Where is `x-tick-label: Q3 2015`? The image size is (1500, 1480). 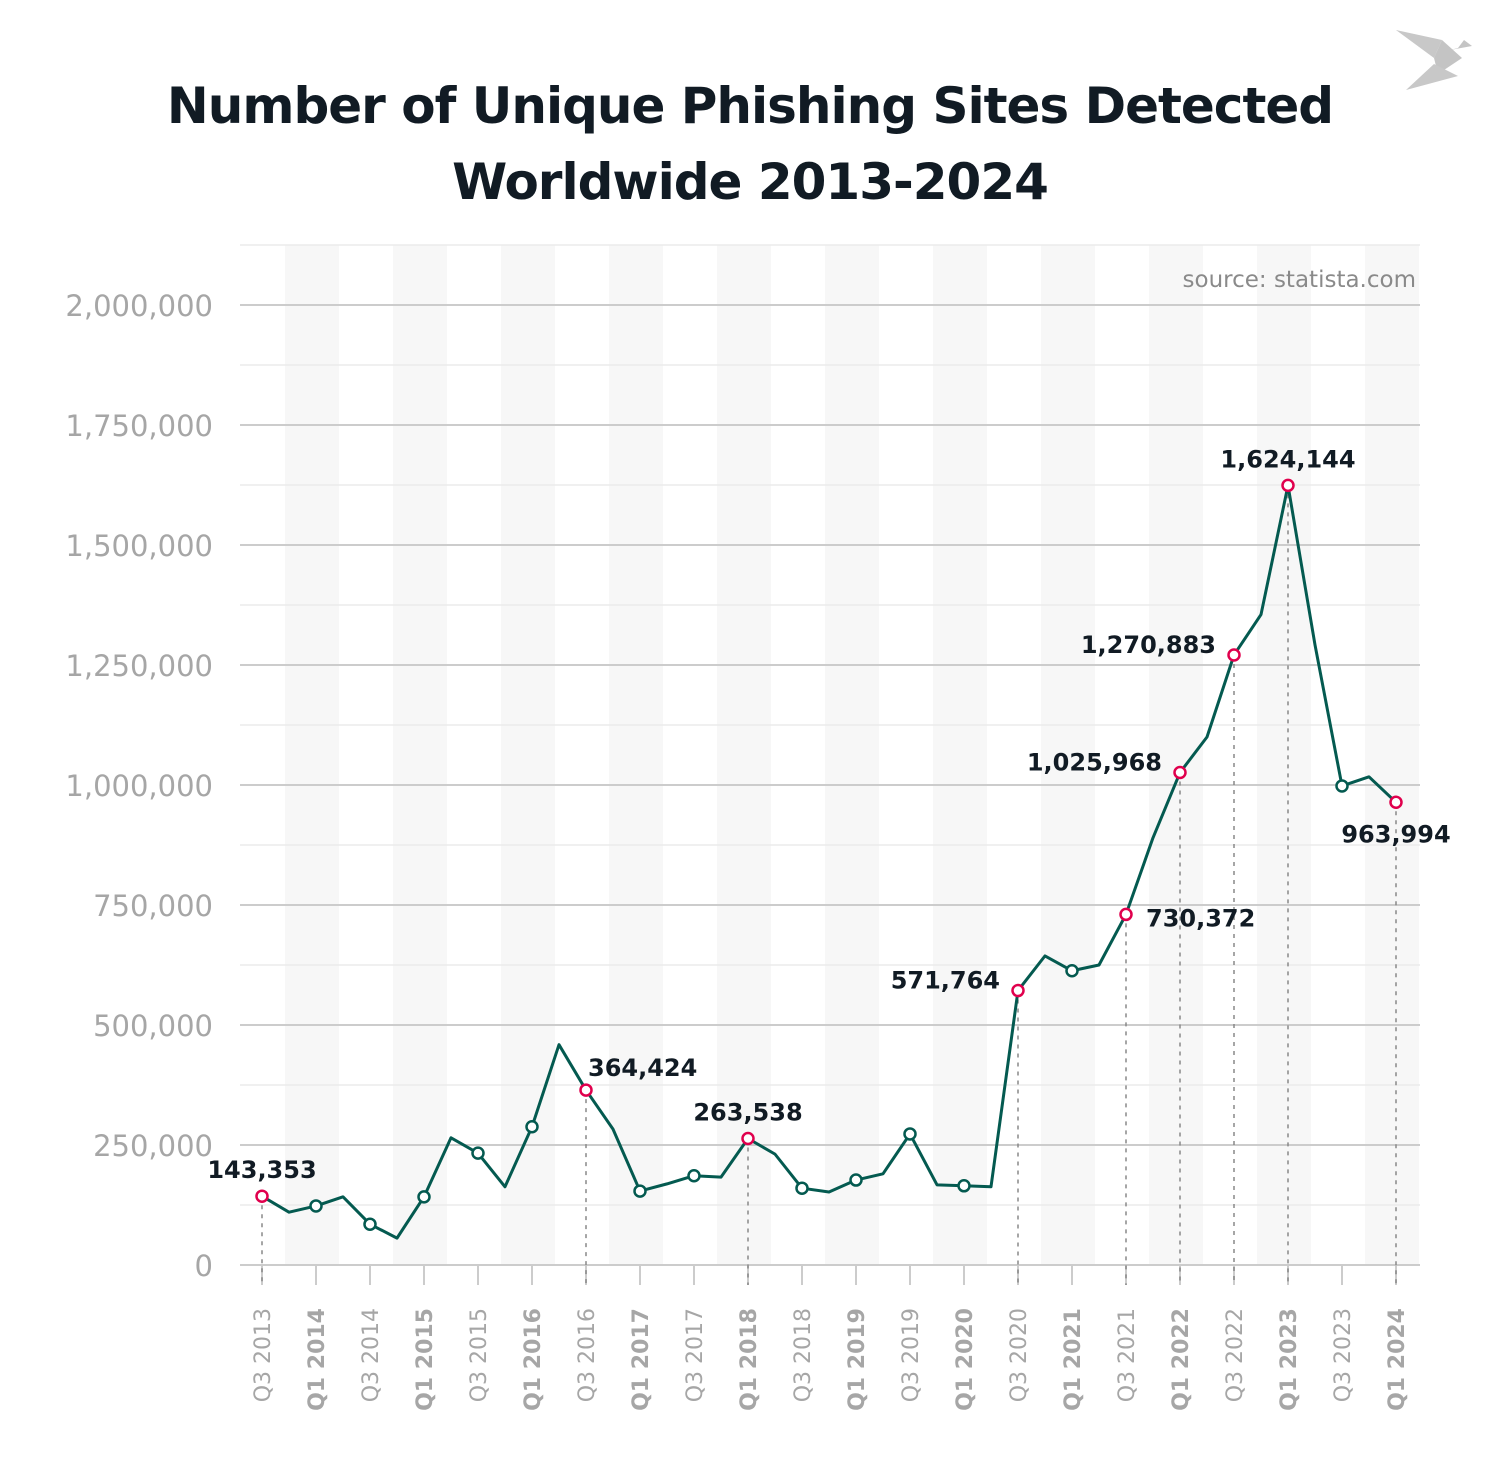 x-tick-label: Q3 2015 is located at coordinates (479, 1355).